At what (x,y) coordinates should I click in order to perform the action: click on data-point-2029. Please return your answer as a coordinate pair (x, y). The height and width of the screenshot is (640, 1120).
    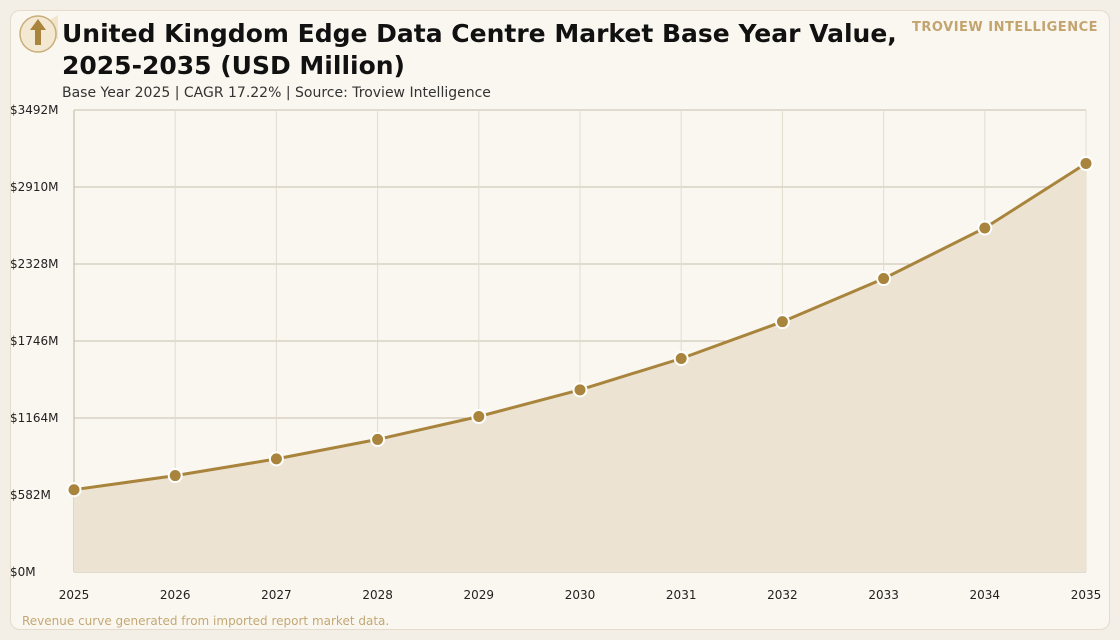
    Looking at the image, I should click on (479, 417).